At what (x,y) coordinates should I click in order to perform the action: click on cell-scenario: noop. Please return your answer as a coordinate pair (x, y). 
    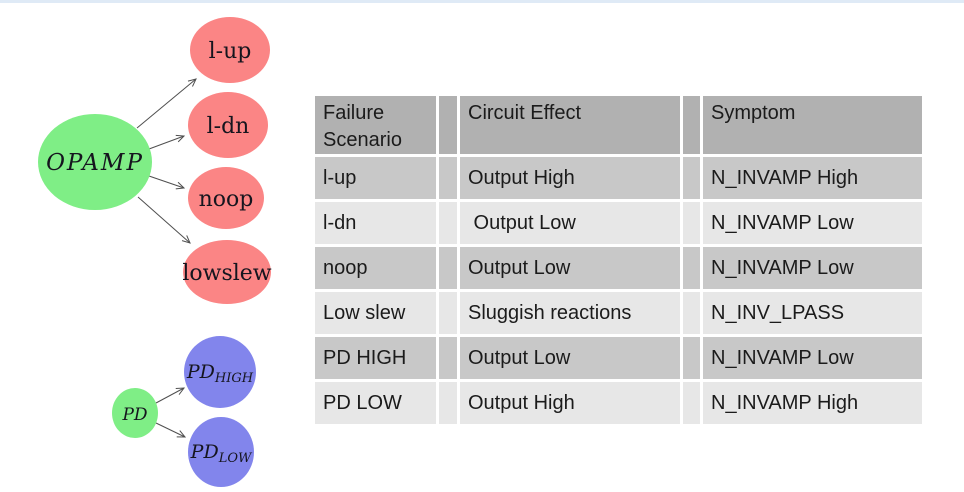
    Looking at the image, I should click on (375, 268).